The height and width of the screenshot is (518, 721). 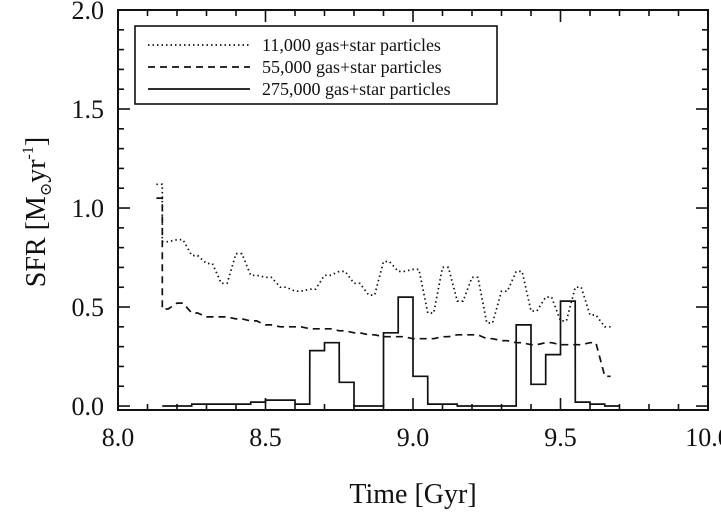 I want to click on y-tick-label: 0.5, so click(x=88, y=307).